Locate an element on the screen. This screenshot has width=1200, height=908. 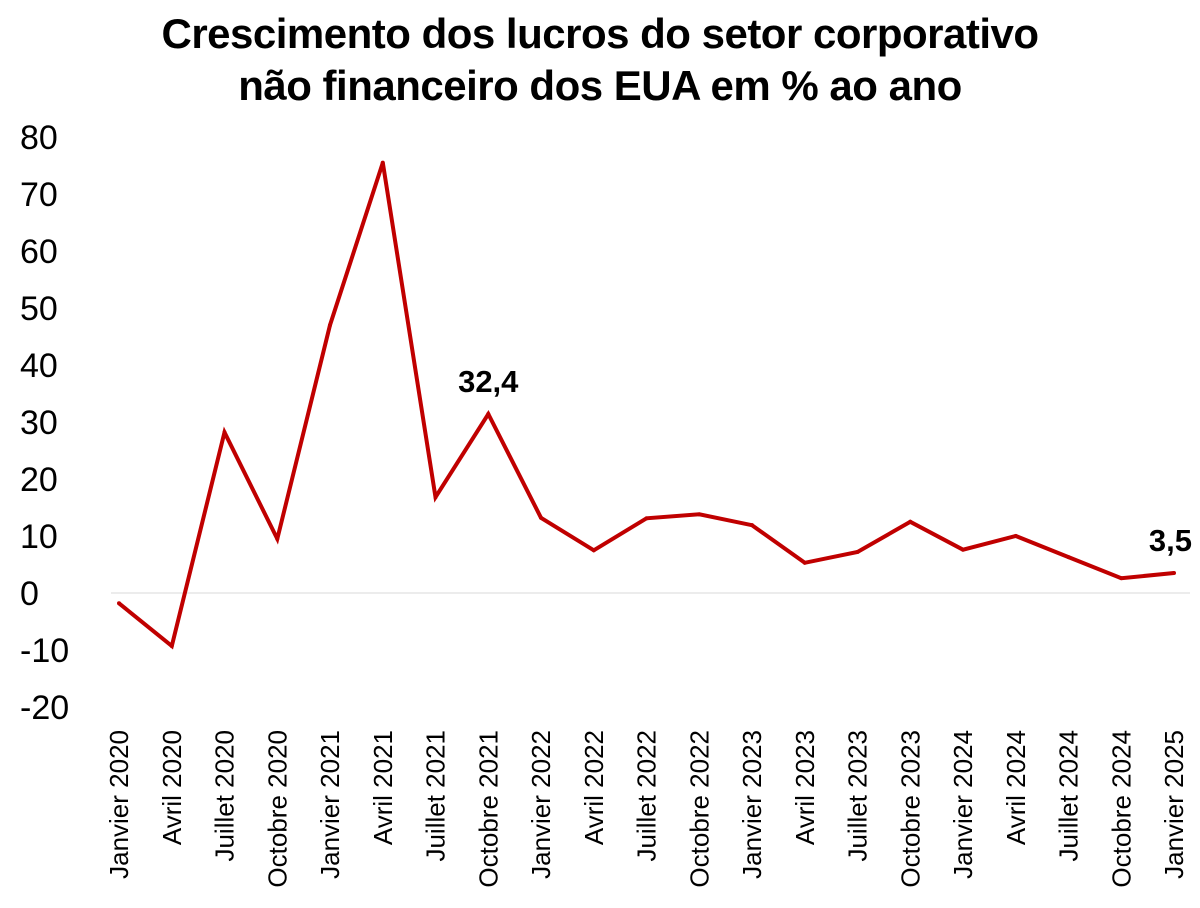
x-tick-label: Juillet 2021 is located at coordinates (436, 796).